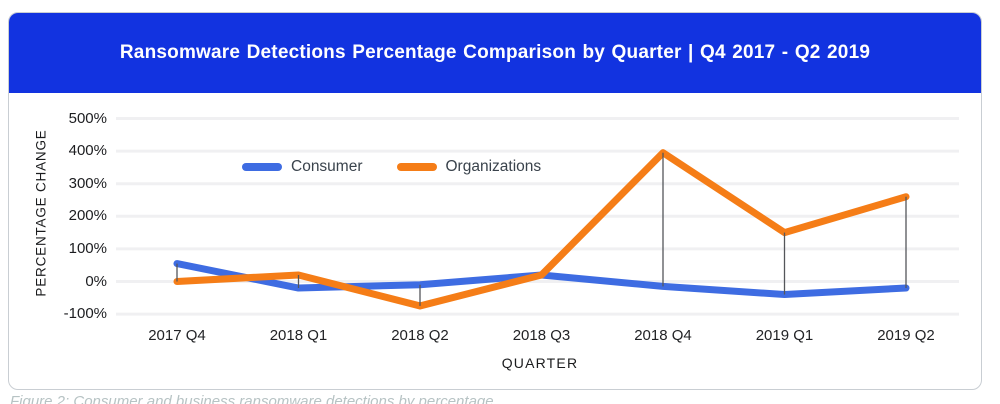 This screenshot has height=404, width=1000. I want to click on y-axis-tick-label: 400%, so click(87, 151).